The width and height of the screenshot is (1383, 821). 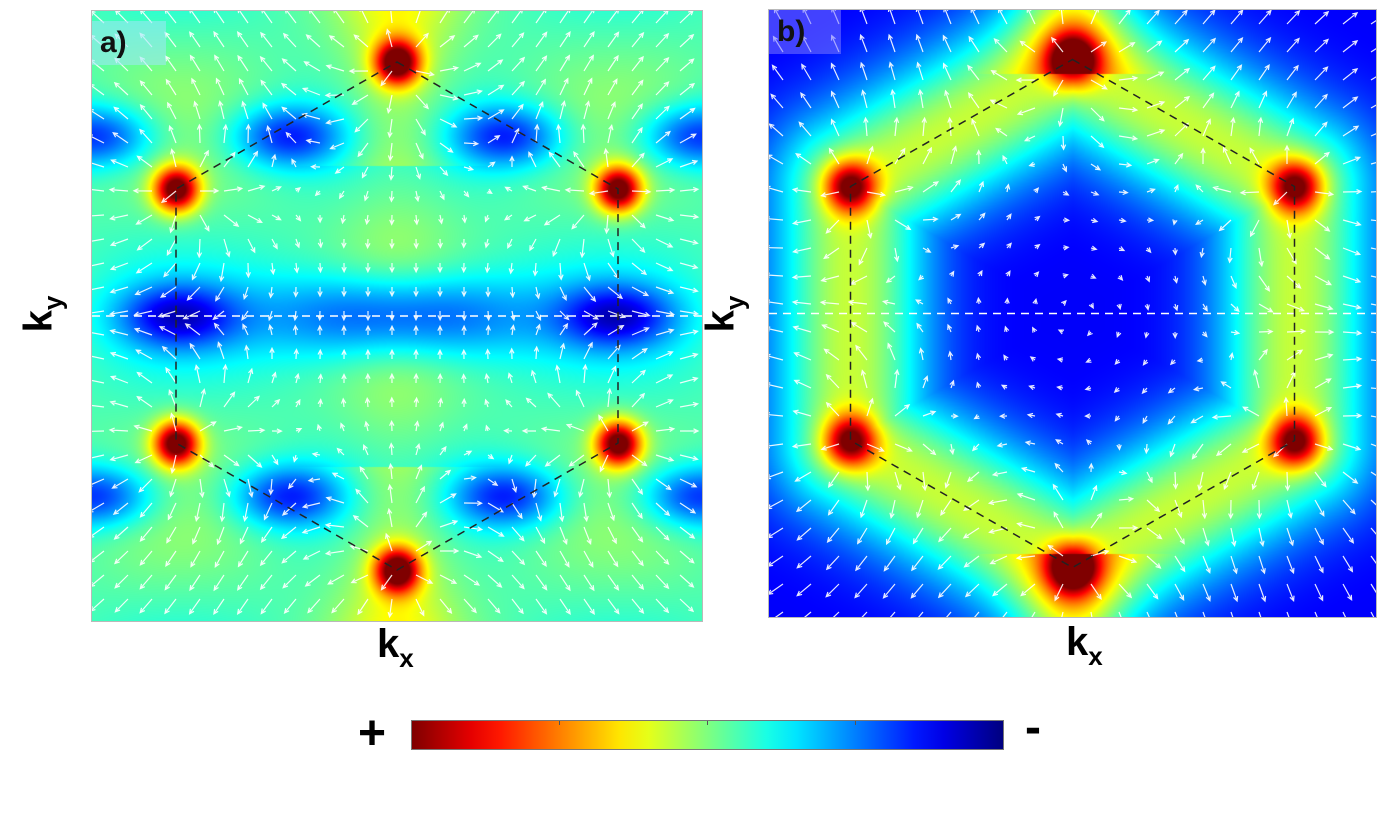 I want to click on panel-b-x-axis-label: kx, so click(x=1084, y=645).